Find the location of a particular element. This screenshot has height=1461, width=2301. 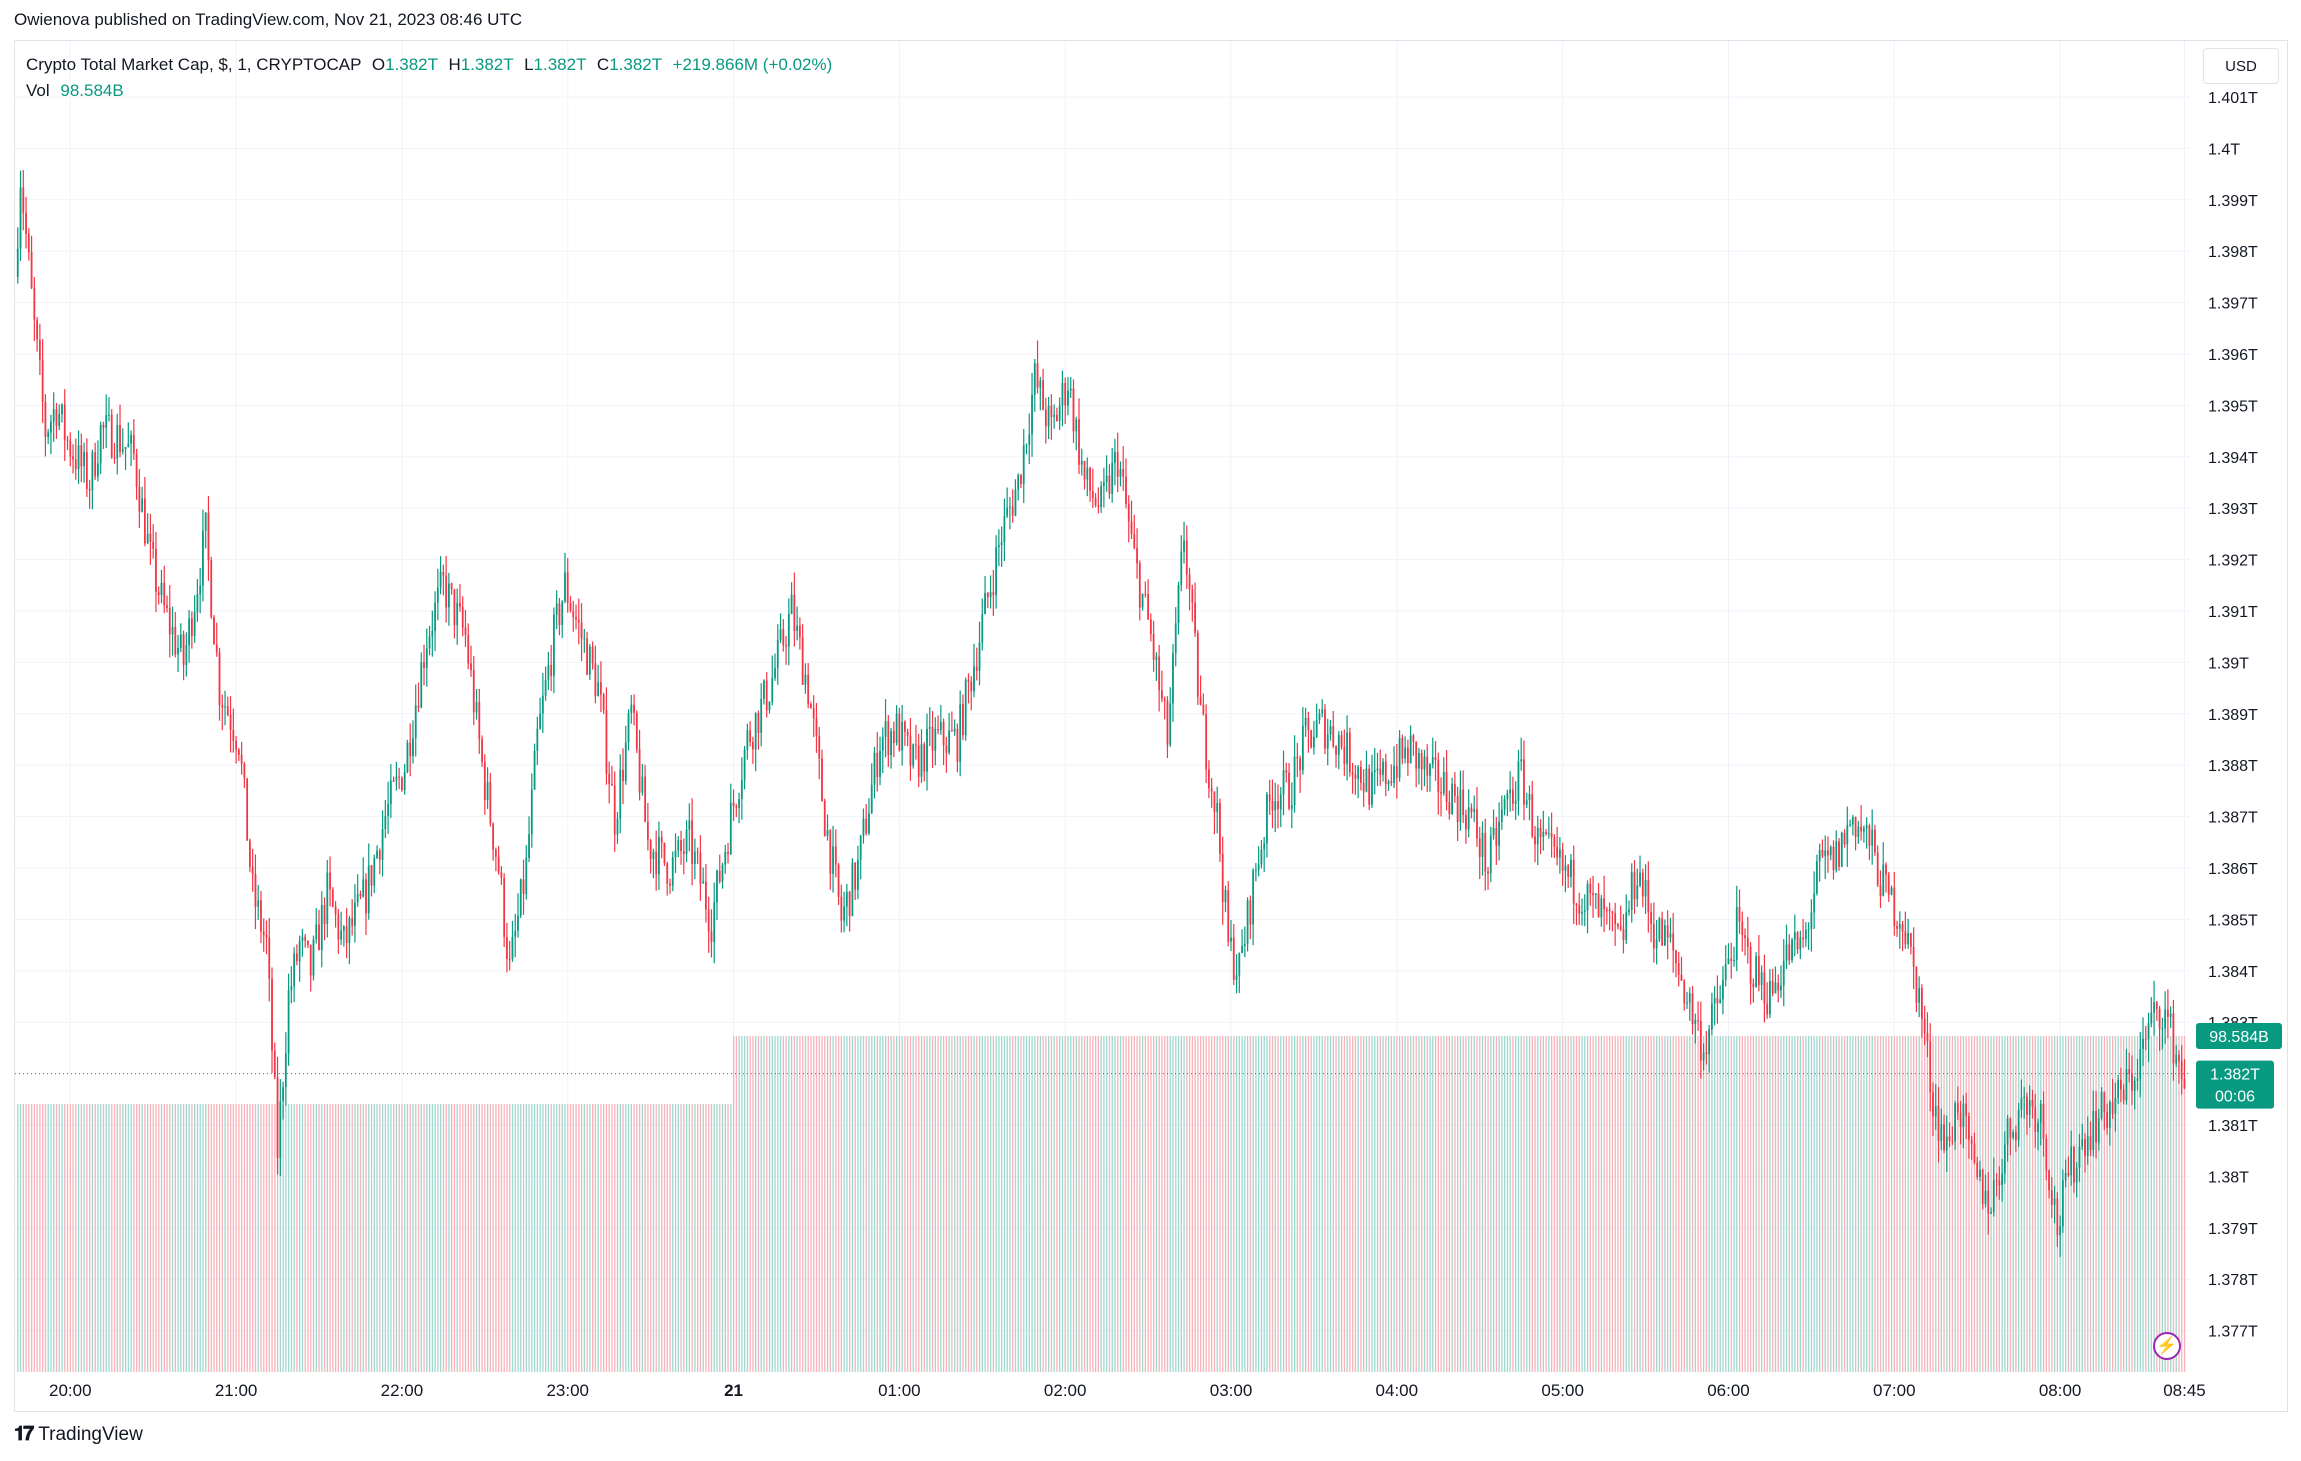

open-label: O is located at coordinates (378, 64).